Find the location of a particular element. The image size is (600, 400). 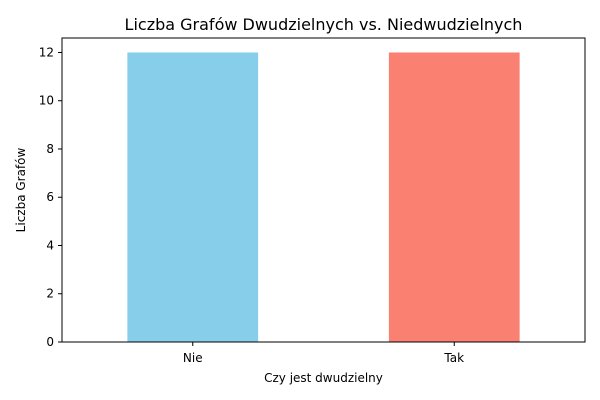

x-axis-label: Czy jest dwudzielny is located at coordinates (323, 378).